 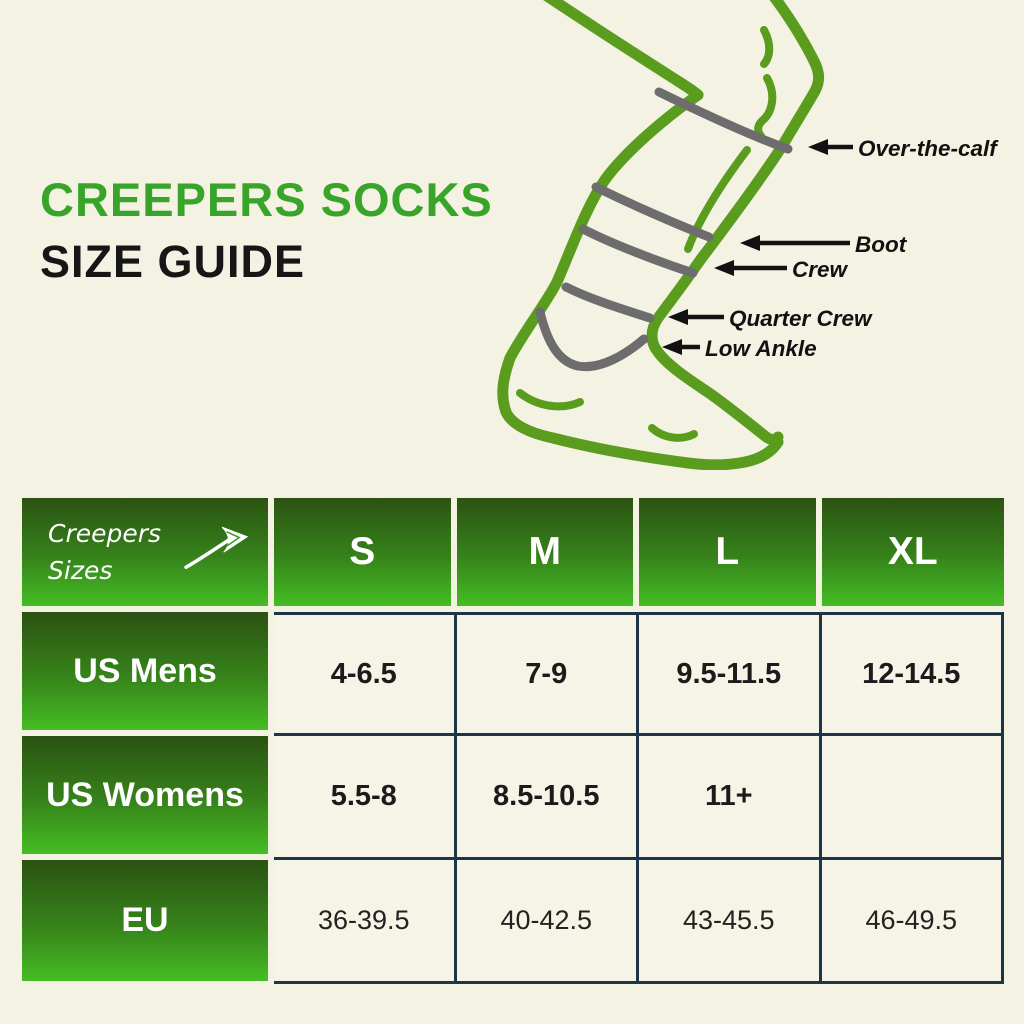 I want to click on row-header-us-womens: US Womens, so click(x=145, y=795).